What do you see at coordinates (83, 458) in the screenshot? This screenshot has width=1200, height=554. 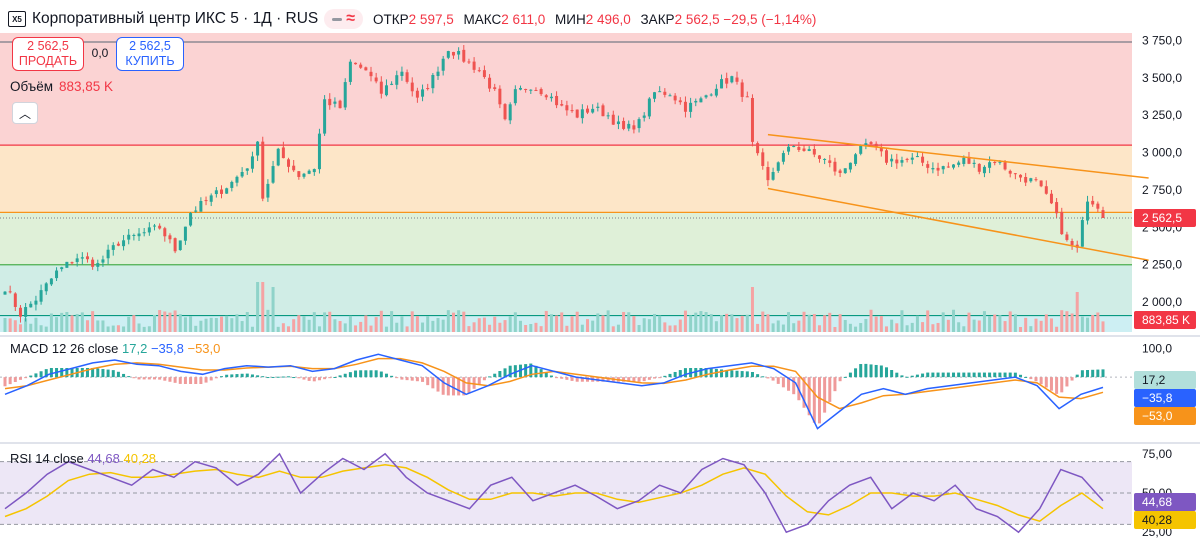 I see `rsi-legend: RSI 14 close 44,68 40,28` at bounding box center [83, 458].